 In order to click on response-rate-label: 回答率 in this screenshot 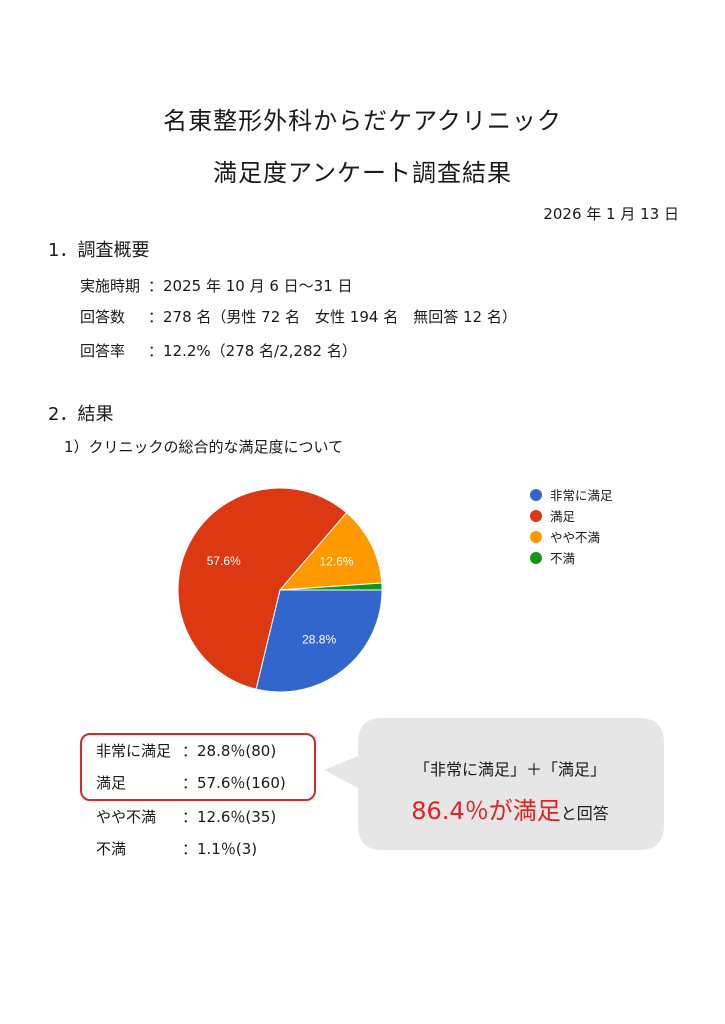, I will do `click(103, 351)`.